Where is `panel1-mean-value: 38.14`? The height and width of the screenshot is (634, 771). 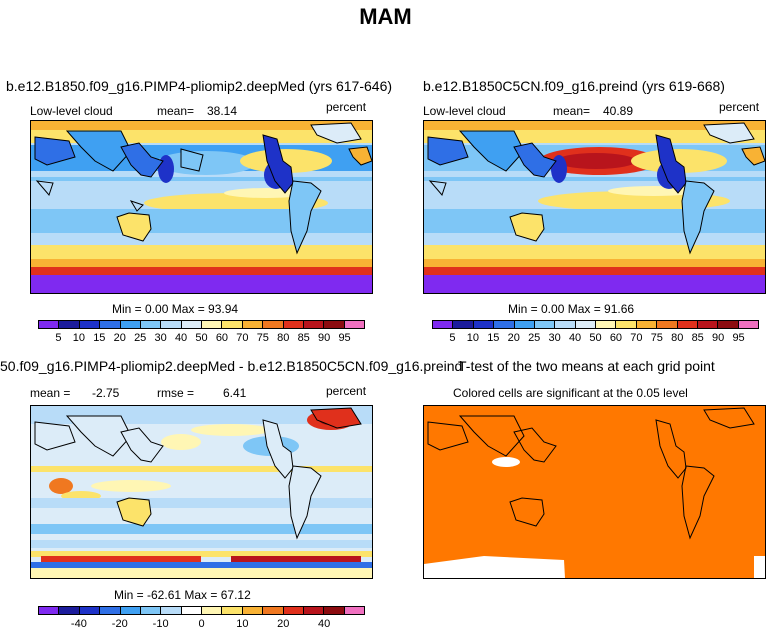
panel1-mean-value: 38.14 is located at coordinates (222, 111).